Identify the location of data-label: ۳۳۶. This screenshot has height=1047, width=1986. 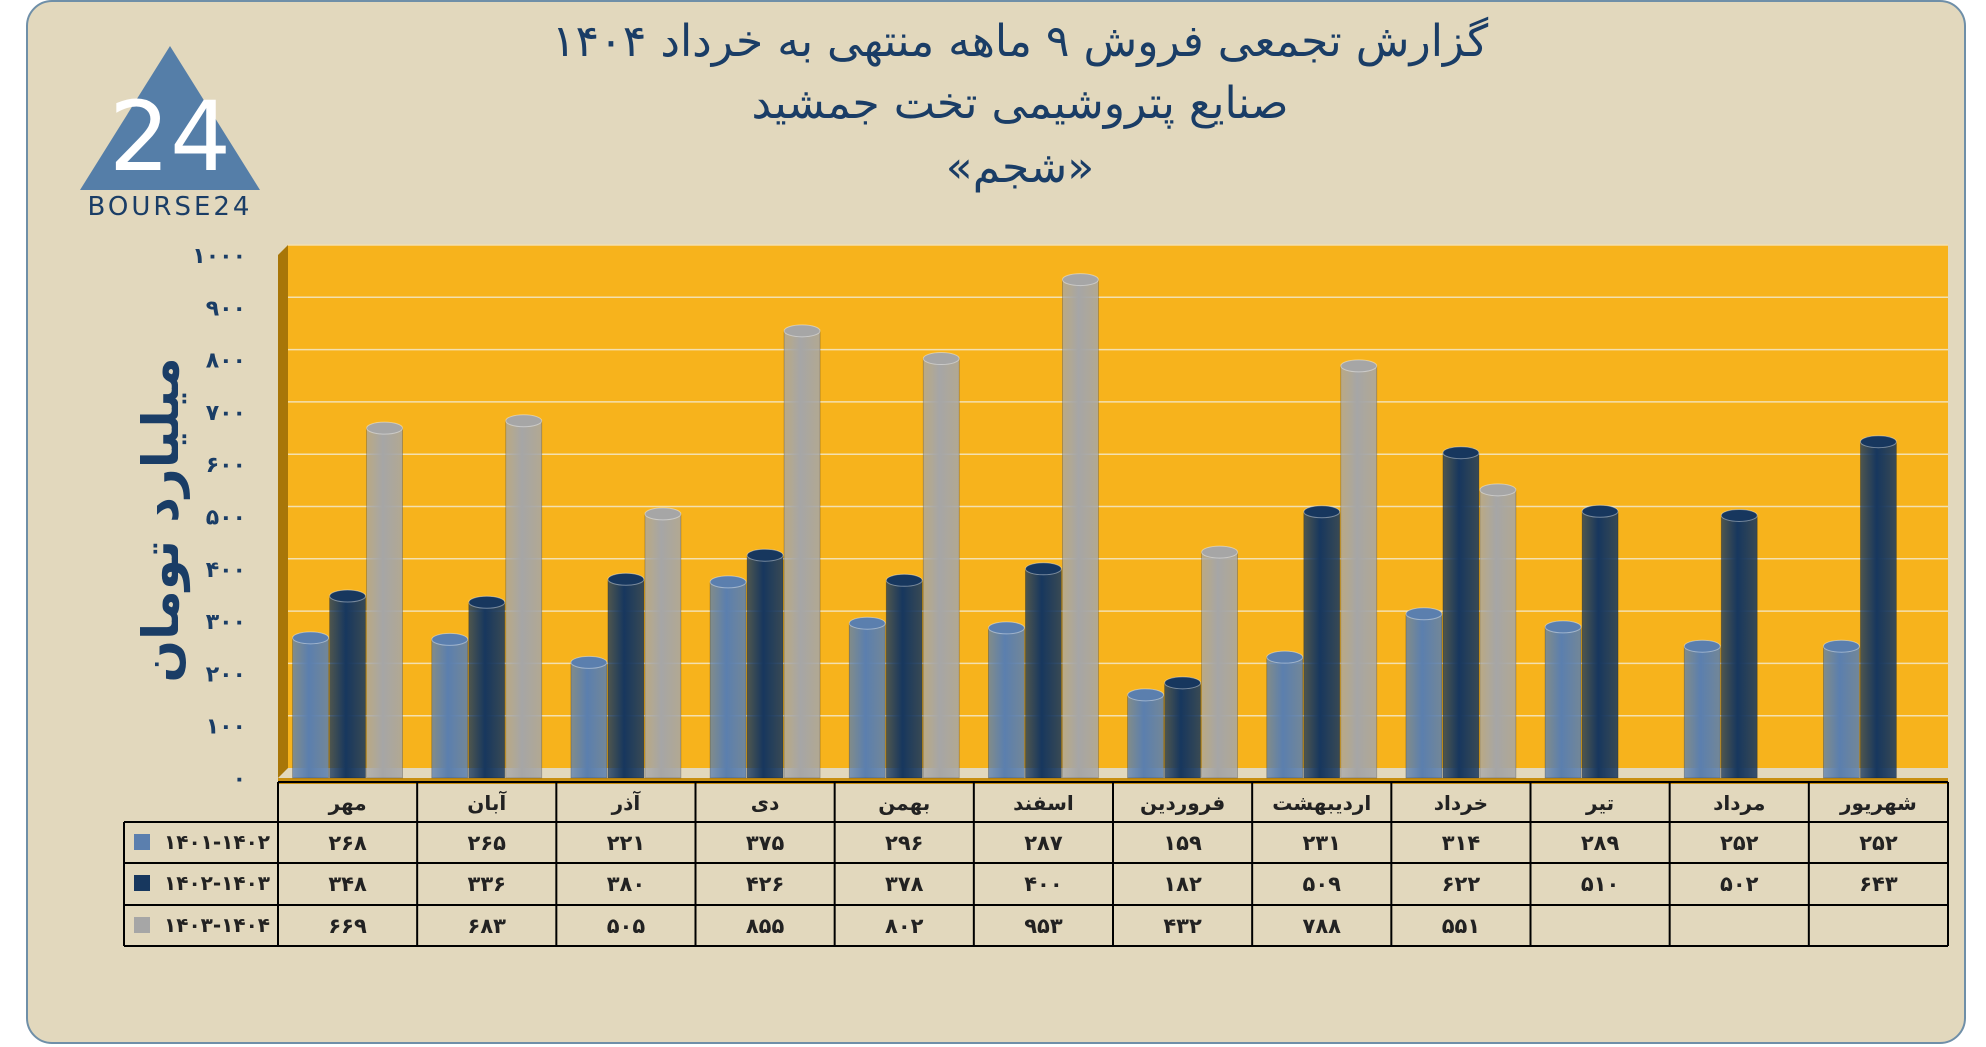
(487, 884).